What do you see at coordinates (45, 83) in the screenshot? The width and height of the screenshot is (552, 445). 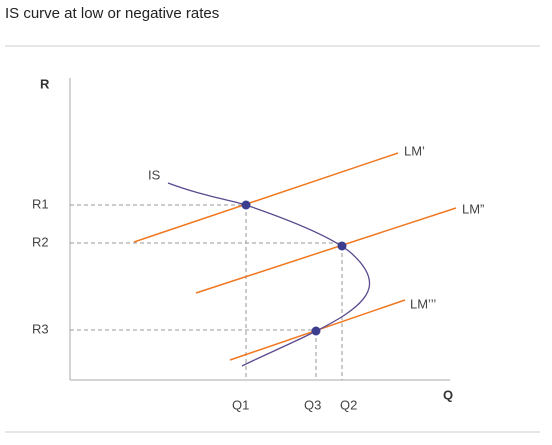 I see `y-axis-label: R` at bounding box center [45, 83].